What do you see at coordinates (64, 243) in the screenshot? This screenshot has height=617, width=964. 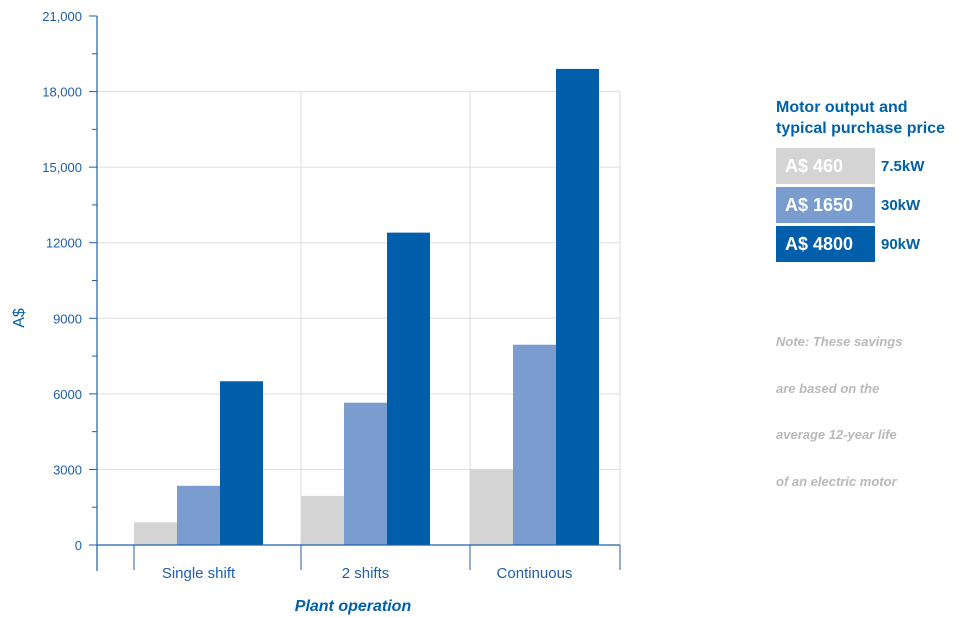 I see `y-tick-label: 12000` at bounding box center [64, 243].